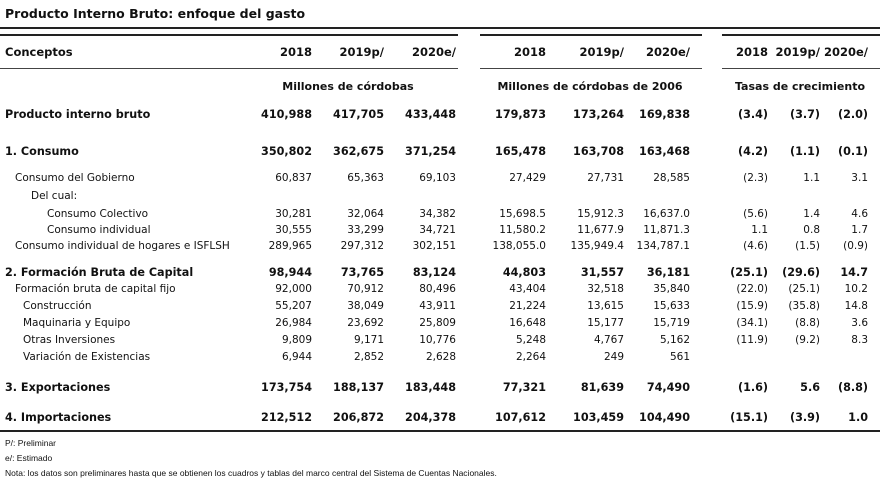 This screenshot has width=890, height=489. What do you see at coordinates (811, 230) in the screenshot?
I see `table-cell: 0.8` at bounding box center [811, 230].